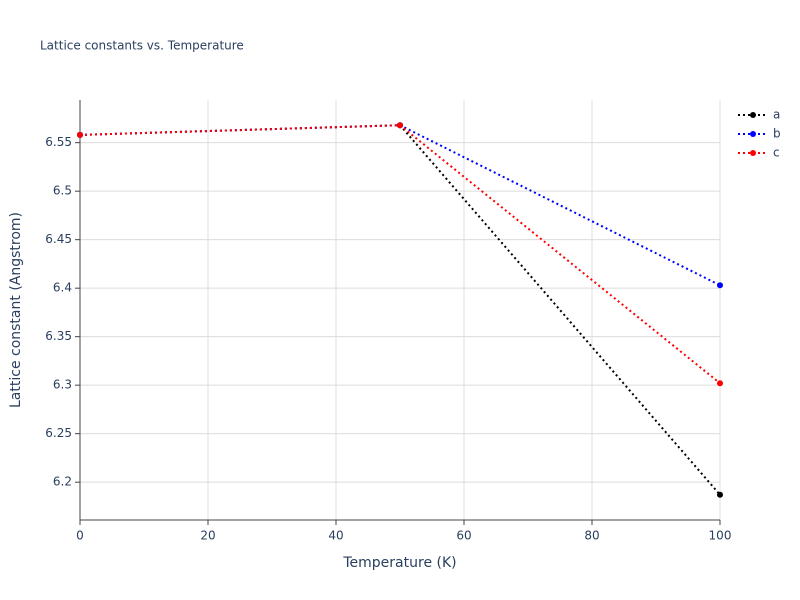 The height and width of the screenshot is (600, 800). What do you see at coordinates (58, 142) in the screenshot?
I see `y-tick-label: 6.55` at bounding box center [58, 142].